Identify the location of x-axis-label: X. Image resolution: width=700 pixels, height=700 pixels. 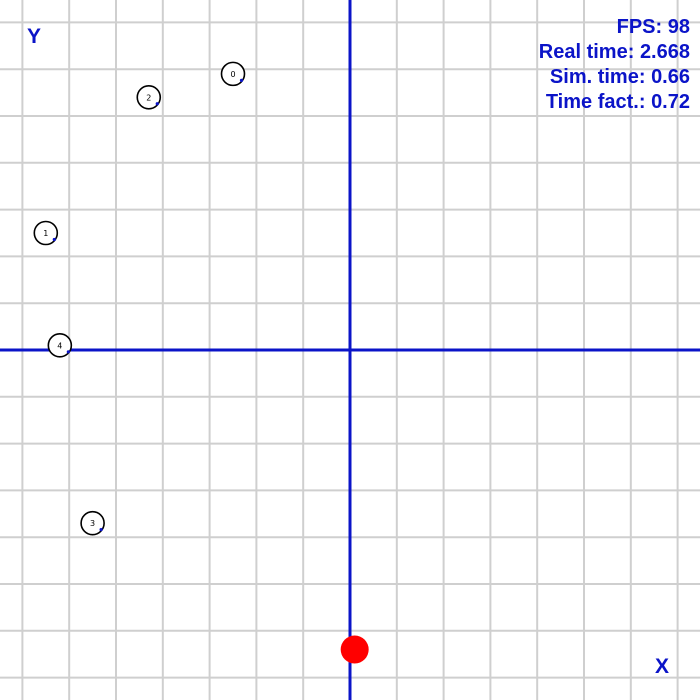
(662, 666).